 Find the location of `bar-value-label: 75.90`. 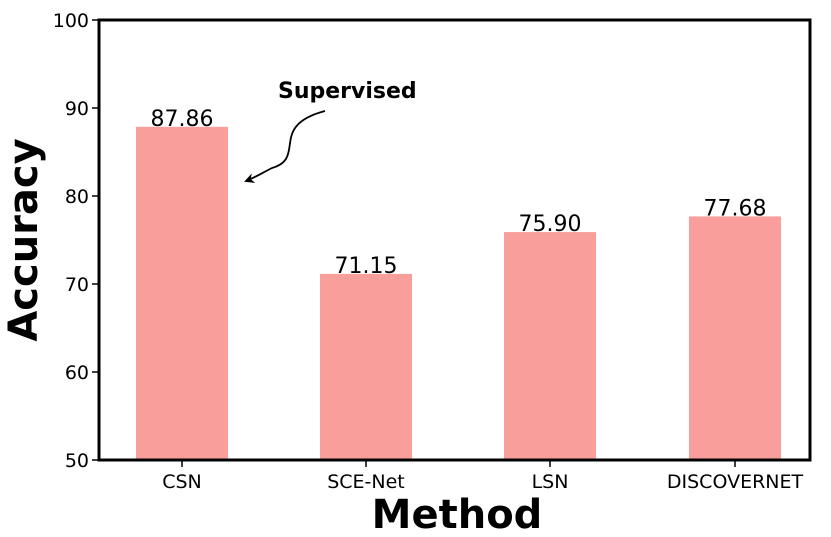

bar-value-label: 75.90 is located at coordinates (550, 224).